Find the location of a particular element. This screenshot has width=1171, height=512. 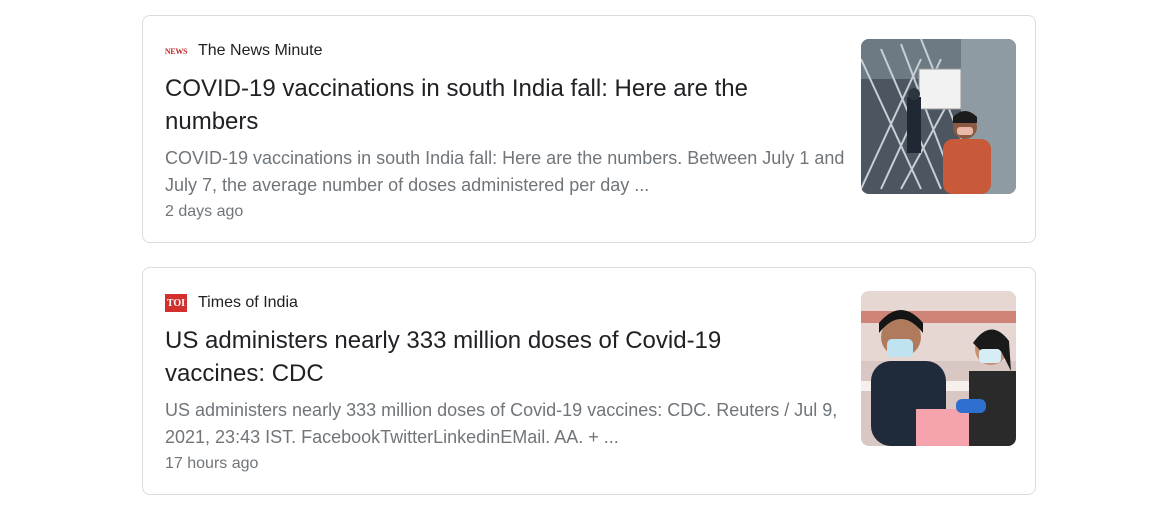

source-name: The News Minute is located at coordinates (260, 50).